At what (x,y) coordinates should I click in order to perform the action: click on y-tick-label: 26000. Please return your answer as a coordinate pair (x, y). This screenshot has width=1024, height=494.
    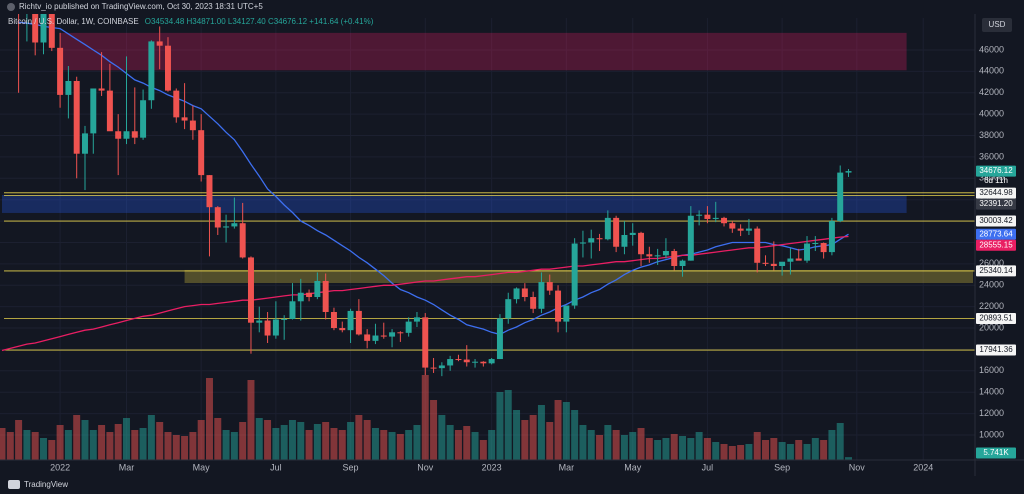
    Looking at the image, I should click on (991, 263).